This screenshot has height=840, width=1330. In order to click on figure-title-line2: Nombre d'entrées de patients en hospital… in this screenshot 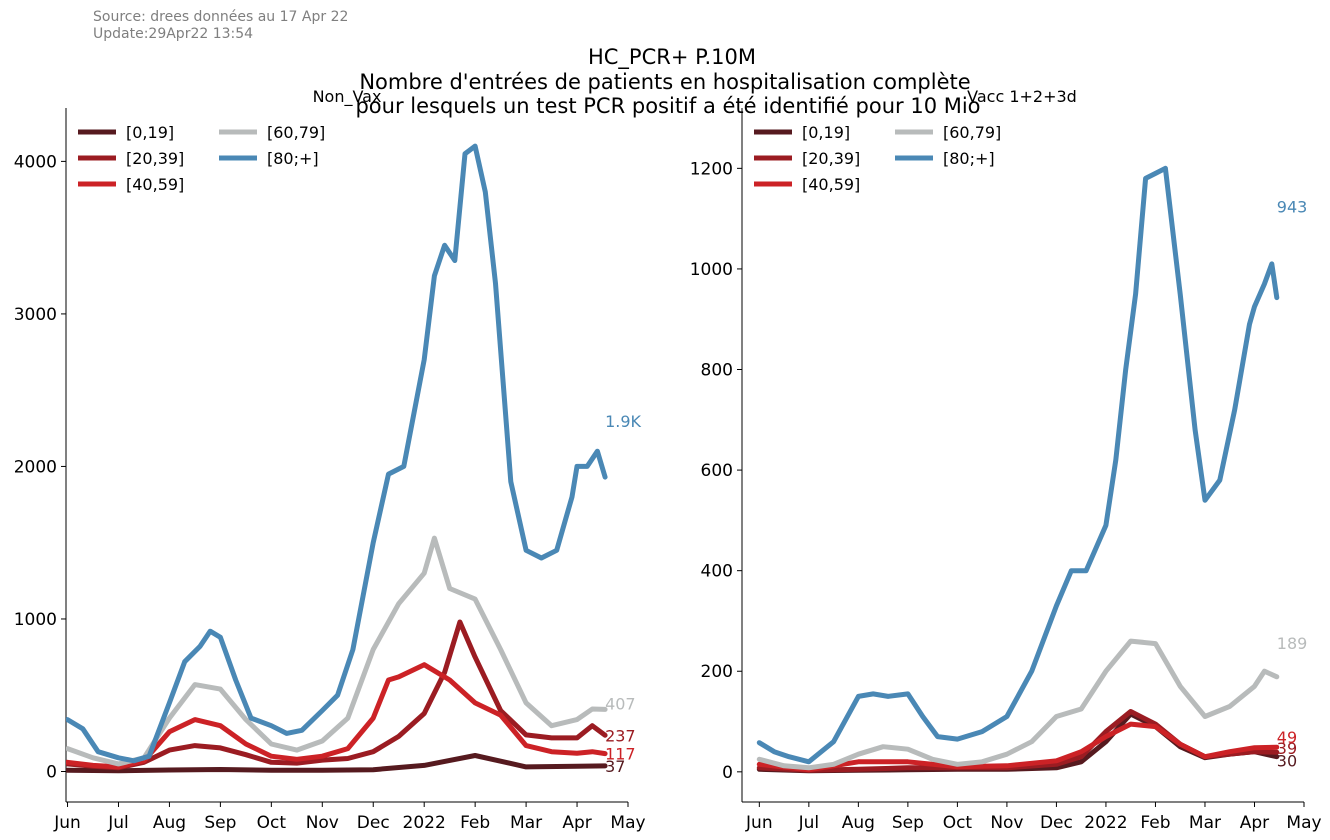, I will do `click(664, 82)`.